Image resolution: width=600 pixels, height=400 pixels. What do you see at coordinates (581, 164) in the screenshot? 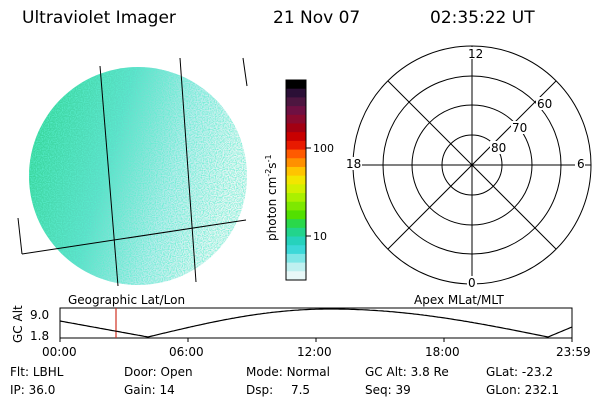
I see `mlt-label-6: 6` at bounding box center [581, 164].